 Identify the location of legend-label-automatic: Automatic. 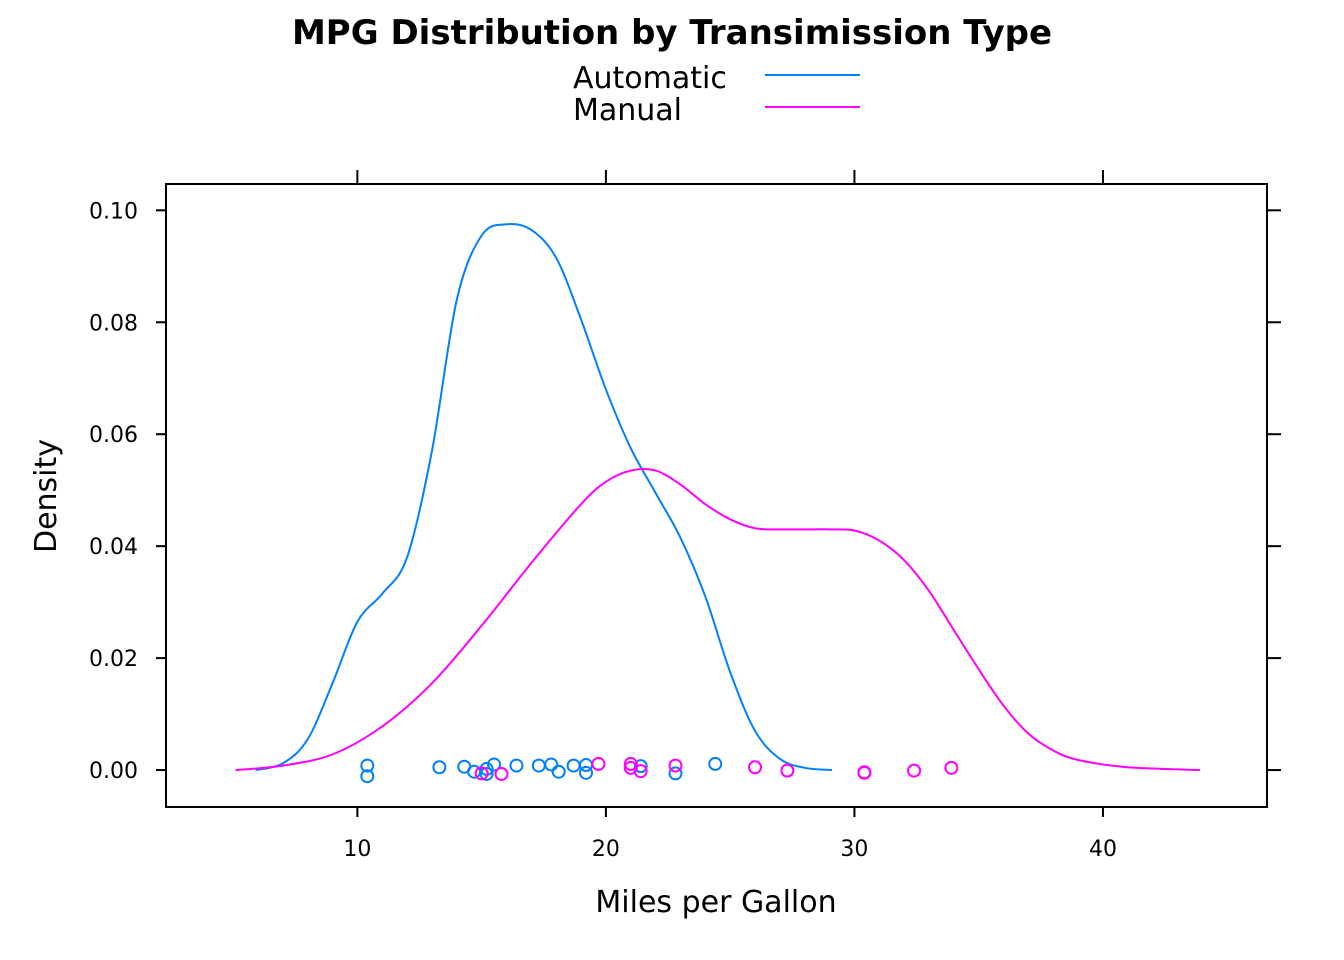
(650, 78).